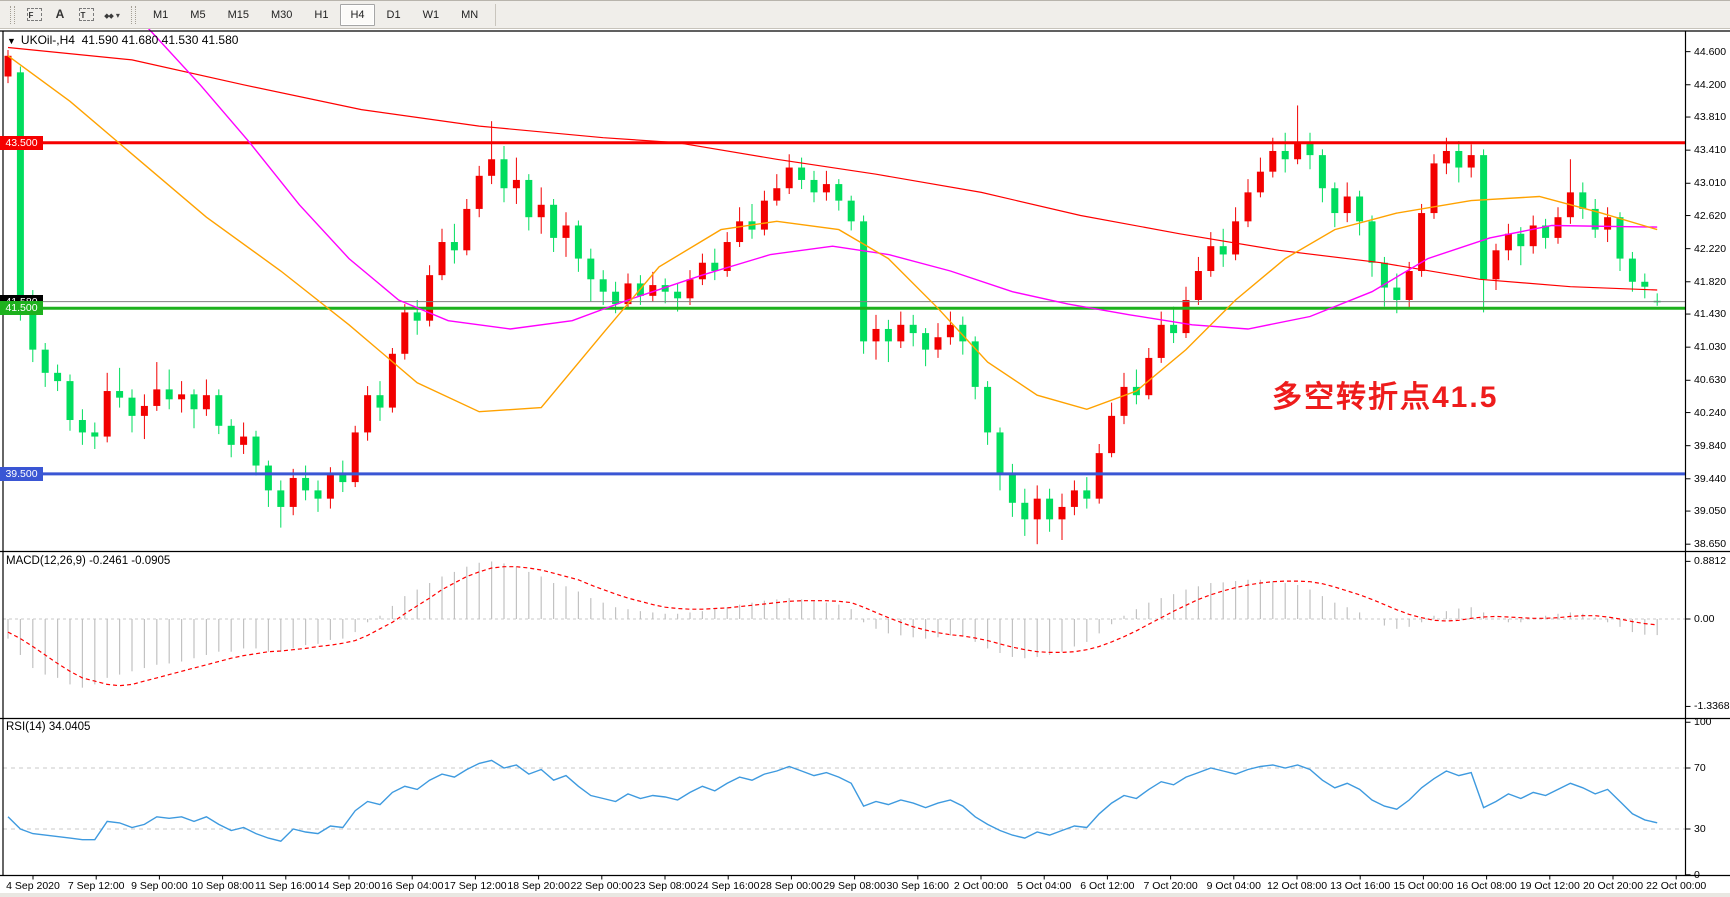 The height and width of the screenshot is (897, 1730). What do you see at coordinates (117, 15) in the screenshot?
I see `chevron-down-icon: ▾` at bounding box center [117, 15].